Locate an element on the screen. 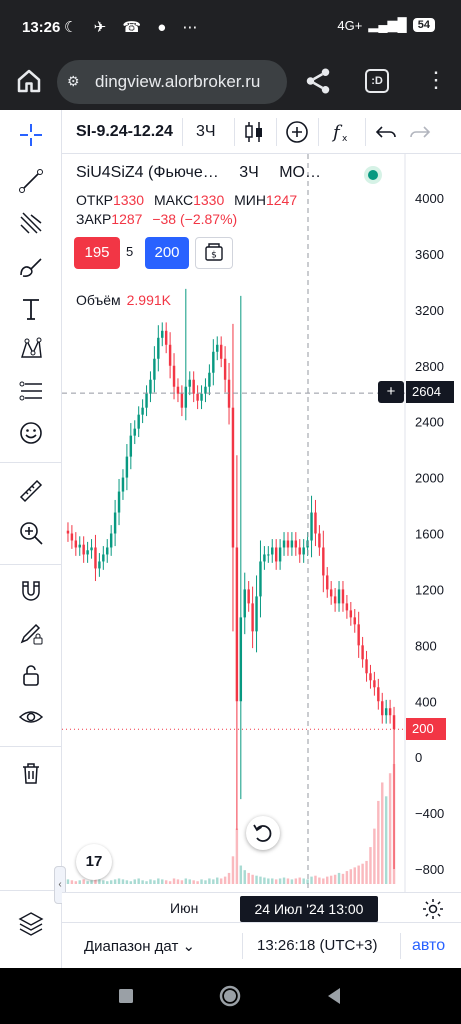 The width and height of the screenshot is (461, 1024). unlock-tool-icon is located at coordinates (31, 675).